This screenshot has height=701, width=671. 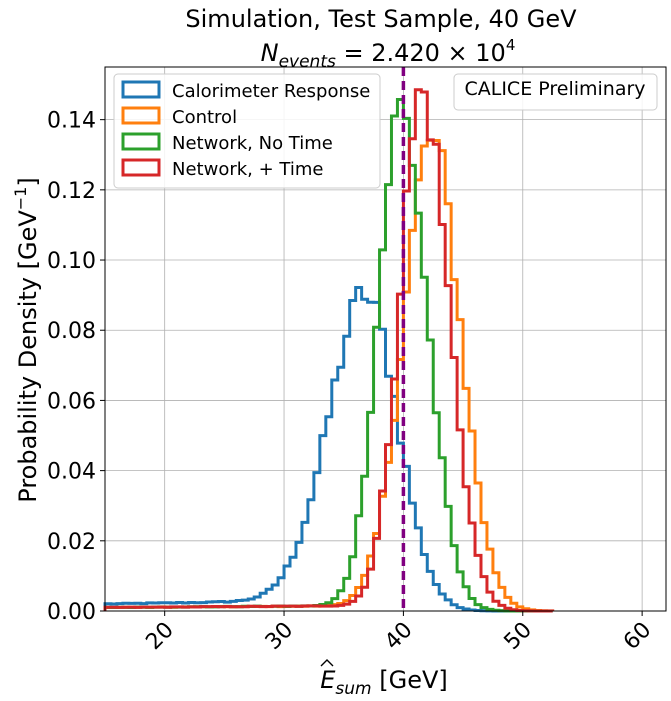 I want to click on annotation-box, so click(x=555, y=92).